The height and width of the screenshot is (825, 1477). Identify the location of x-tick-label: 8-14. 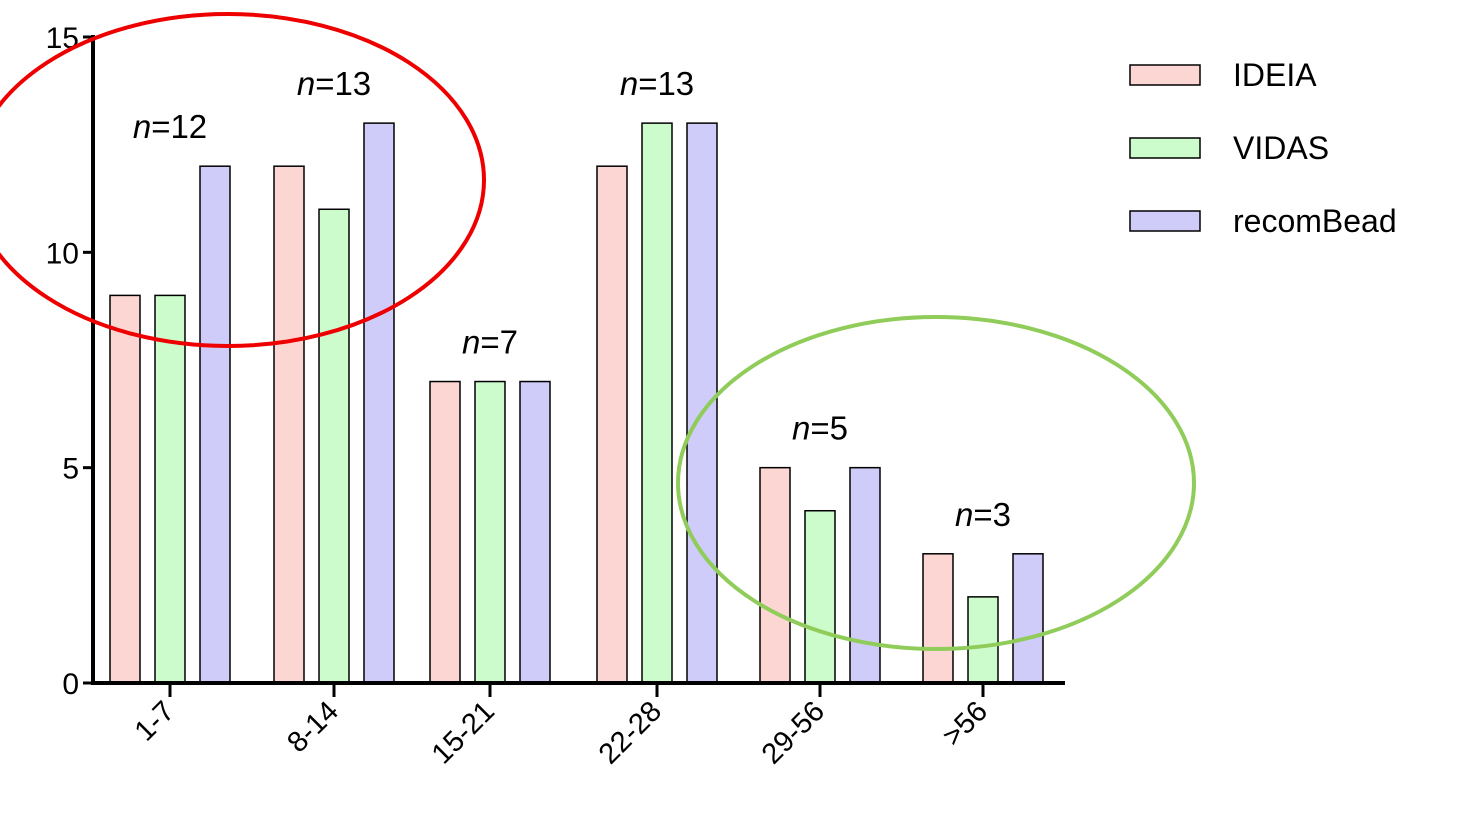
(313, 727).